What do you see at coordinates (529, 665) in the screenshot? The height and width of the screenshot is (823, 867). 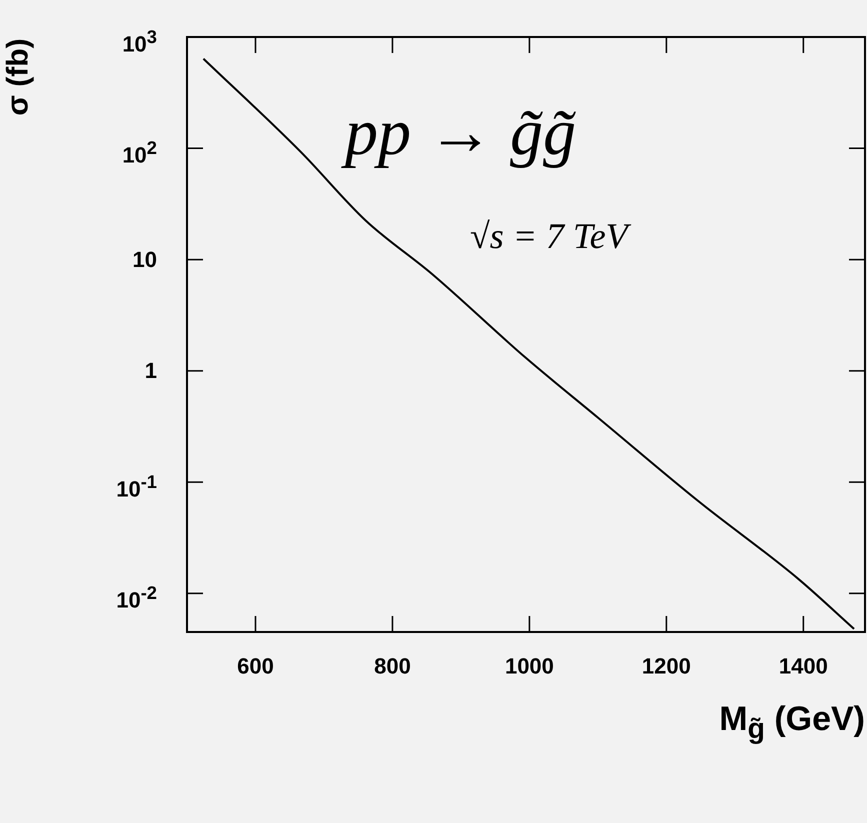 I see `x-tick-label: 1000` at bounding box center [529, 665].